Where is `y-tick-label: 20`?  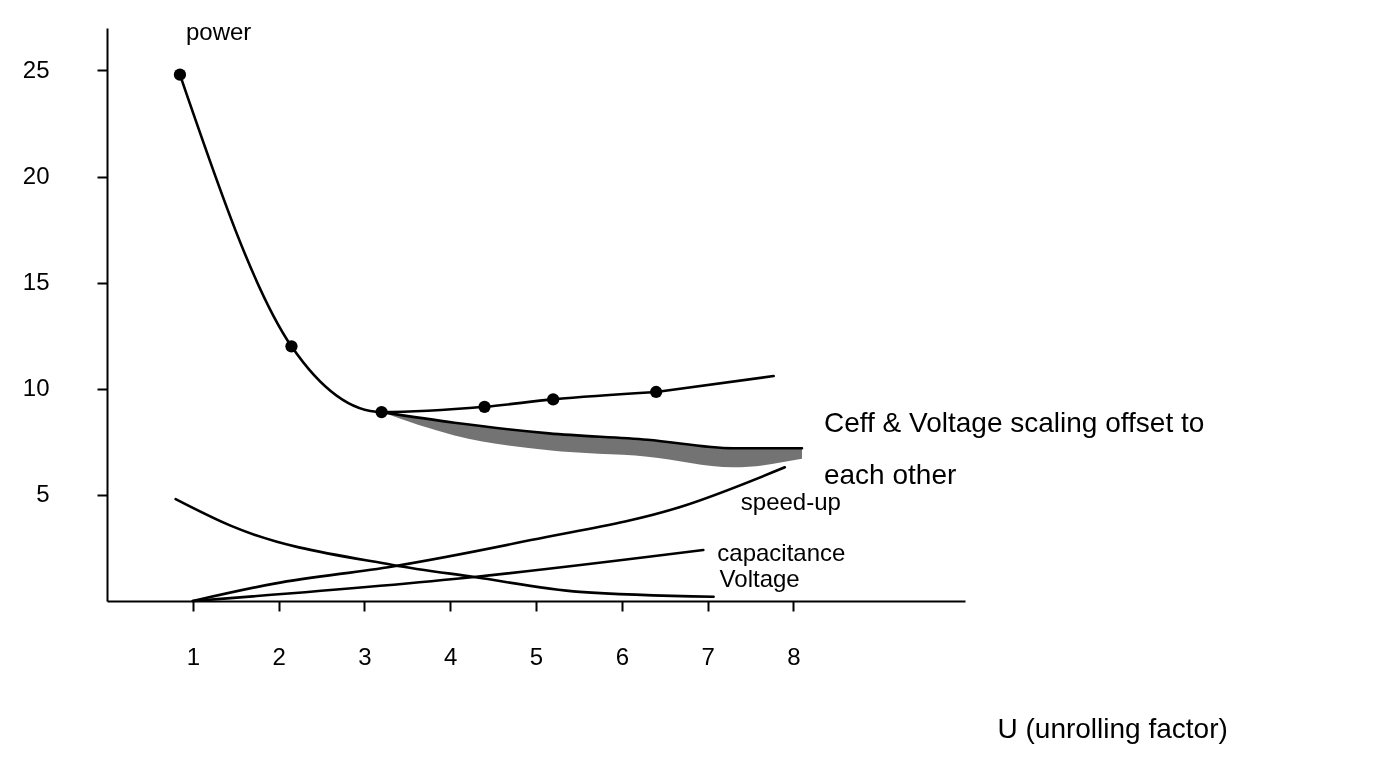 y-tick-label: 20 is located at coordinates (36, 176).